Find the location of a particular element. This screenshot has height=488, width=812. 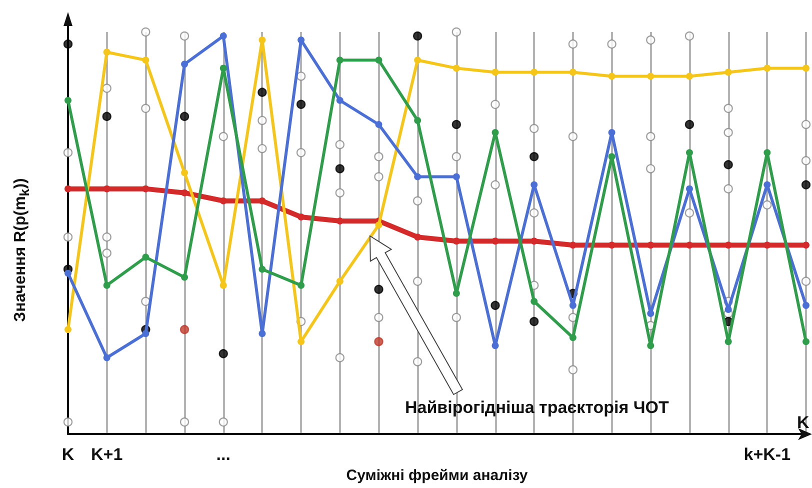

x-tick-label: k+K-1 is located at coordinates (767, 454).